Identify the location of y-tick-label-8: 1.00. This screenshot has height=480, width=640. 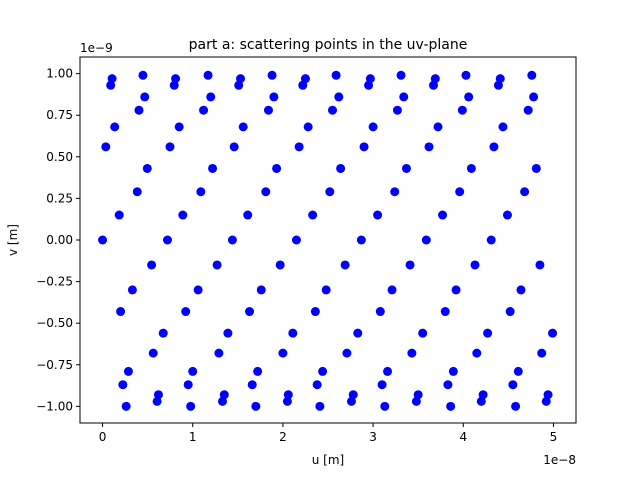
(59, 74).